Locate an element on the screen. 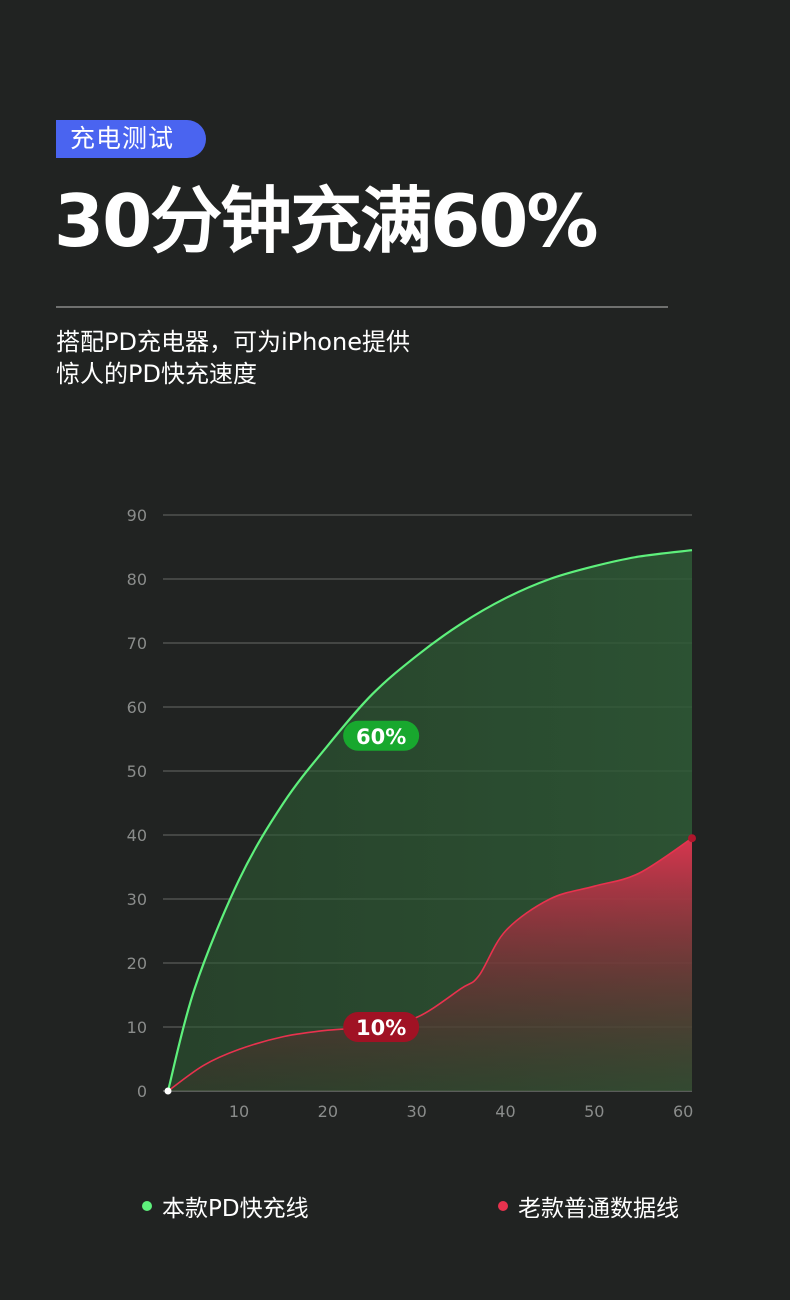 This screenshot has height=1300, width=790. data-label-pd: 60% is located at coordinates (381, 737).